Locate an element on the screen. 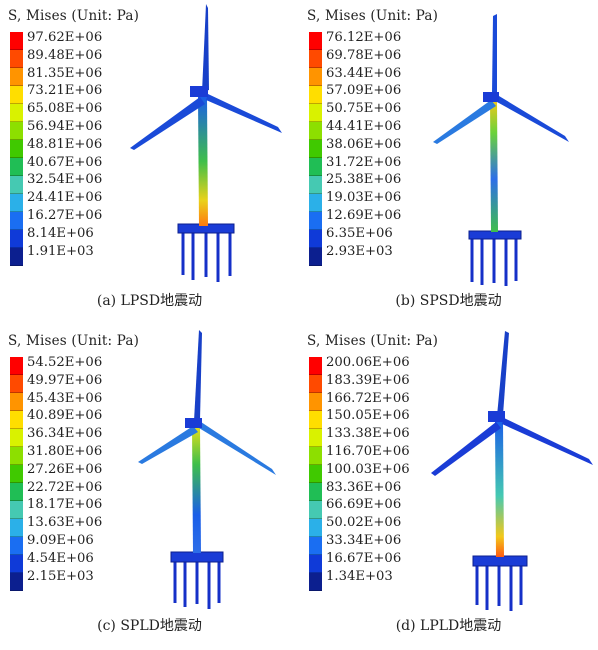 The width and height of the screenshot is (598, 650). legend-tick-label: 22.72E+06 is located at coordinates (65, 487).